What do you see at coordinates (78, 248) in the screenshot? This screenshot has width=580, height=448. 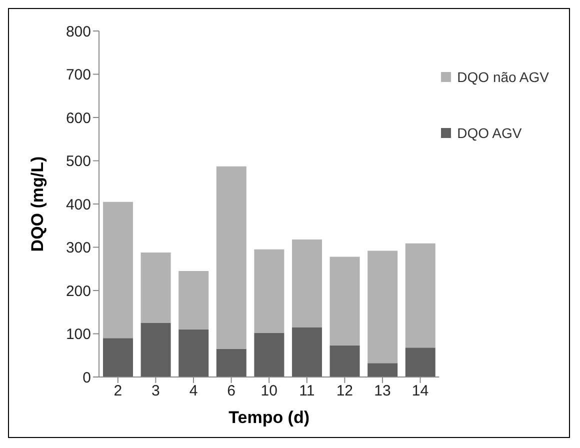 I see `y-tick-label: 300` at bounding box center [78, 248].